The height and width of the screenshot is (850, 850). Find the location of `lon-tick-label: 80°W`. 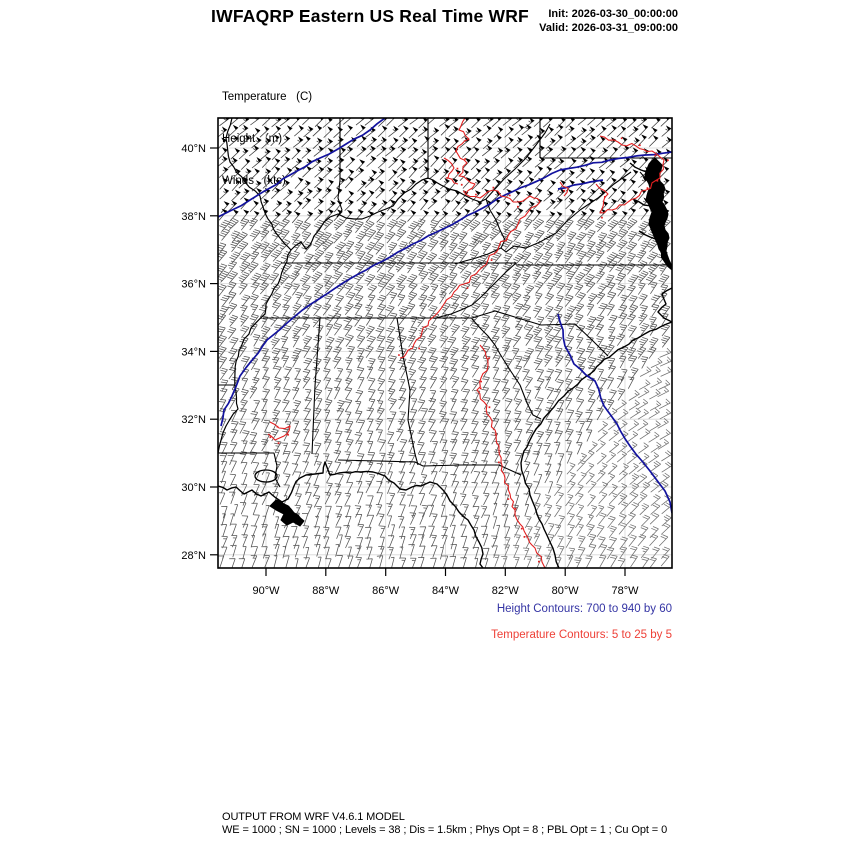

lon-tick-label: 80°W is located at coordinates (566, 591).